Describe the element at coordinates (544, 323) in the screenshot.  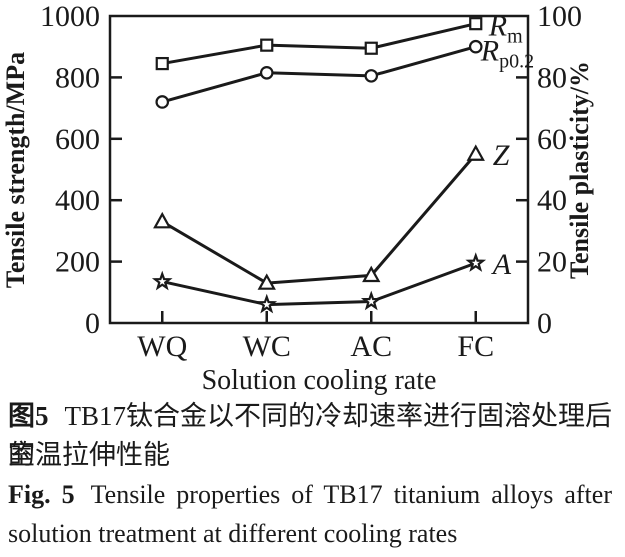
I see `y-axis-right-tick-label: 0` at that location.